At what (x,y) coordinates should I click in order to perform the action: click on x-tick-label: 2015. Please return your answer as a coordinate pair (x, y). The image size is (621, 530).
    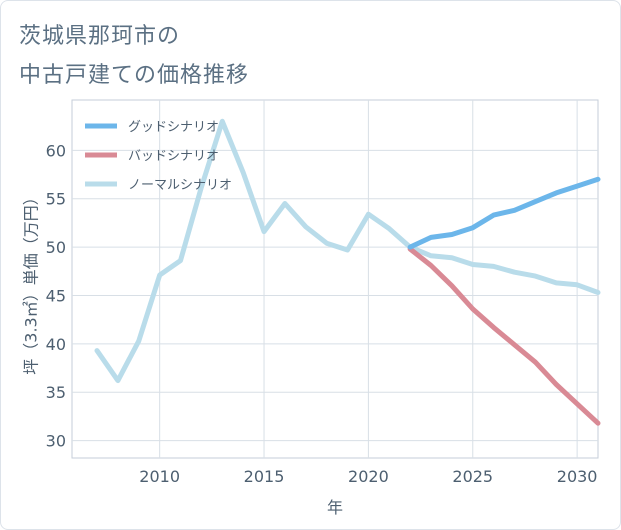
    Looking at the image, I should click on (264, 476).